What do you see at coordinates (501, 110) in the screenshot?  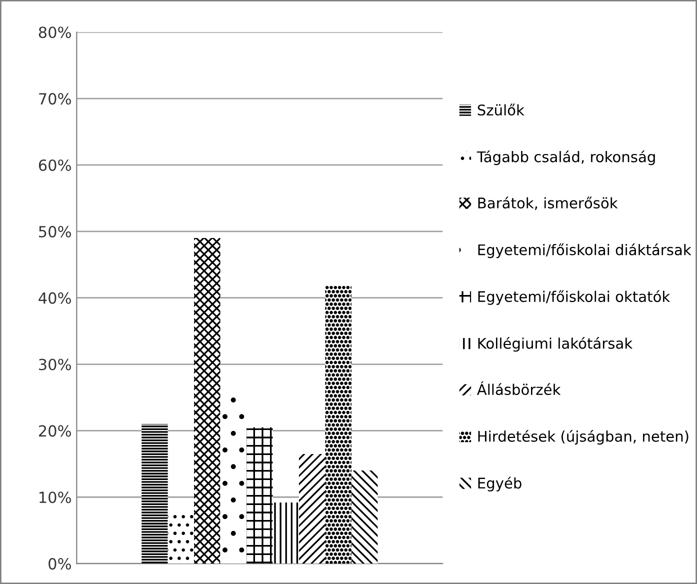 I see `legend-label: Szülők` at bounding box center [501, 110].